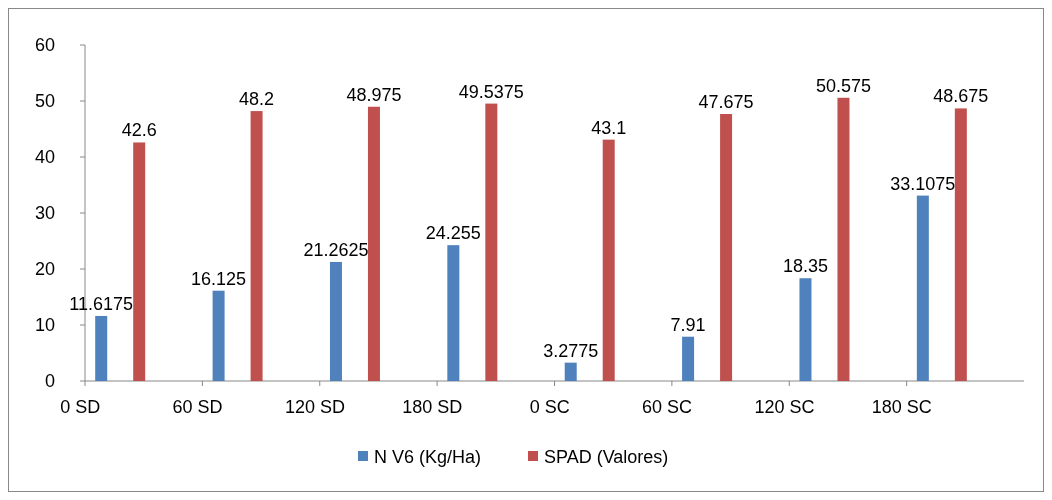 This screenshot has height=500, width=1052. What do you see at coordinates (101, 303) in the screenshot?
I see `data-label: 11.6175` at bounding box center [101, 303].